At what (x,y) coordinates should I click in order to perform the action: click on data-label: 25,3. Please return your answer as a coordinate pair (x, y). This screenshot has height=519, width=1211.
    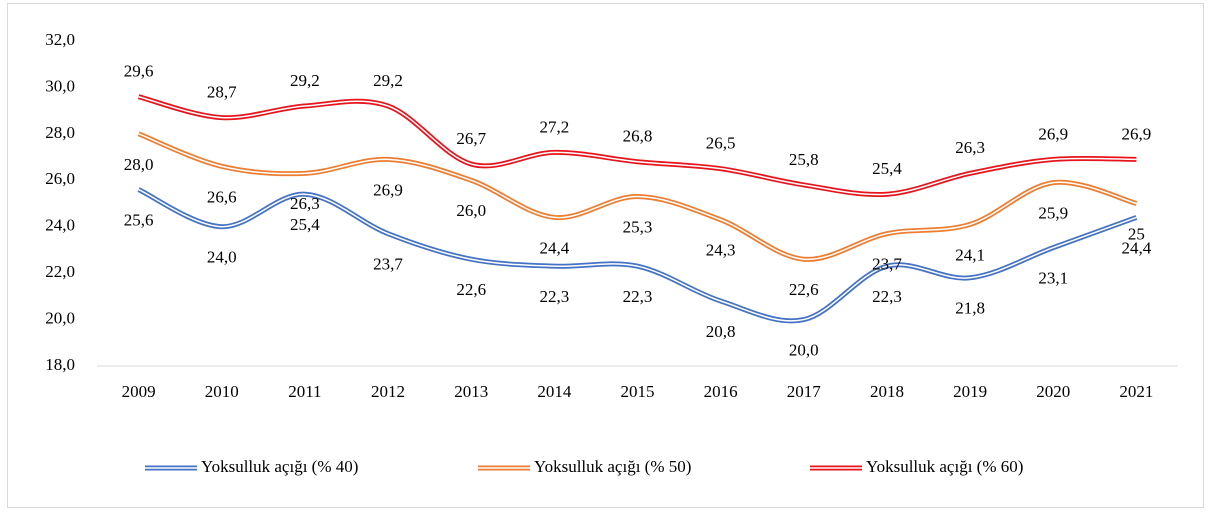
    Looking at the image, I should click on (638, 226).